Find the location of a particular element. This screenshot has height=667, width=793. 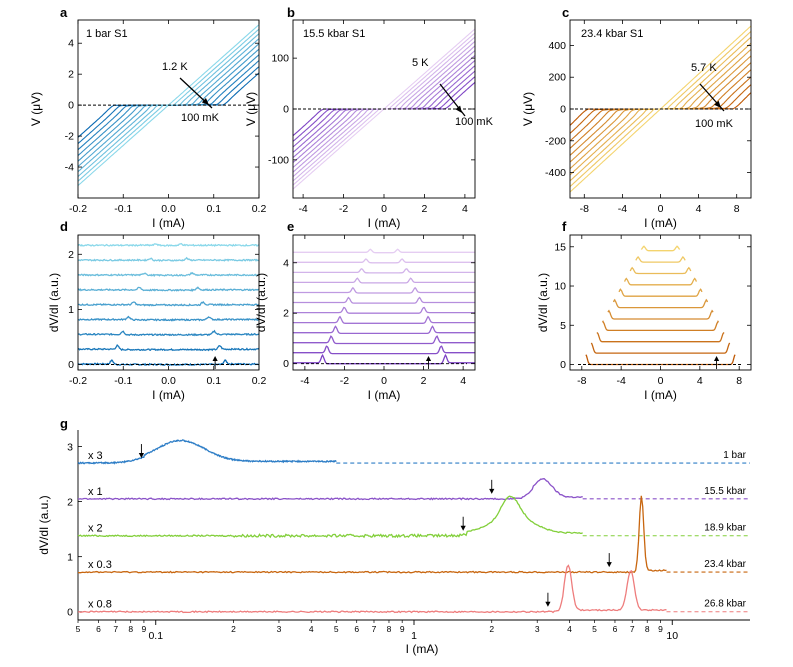

4-y-axis-label: dV/dI (a.u.) is located at coordinates (261, 302).